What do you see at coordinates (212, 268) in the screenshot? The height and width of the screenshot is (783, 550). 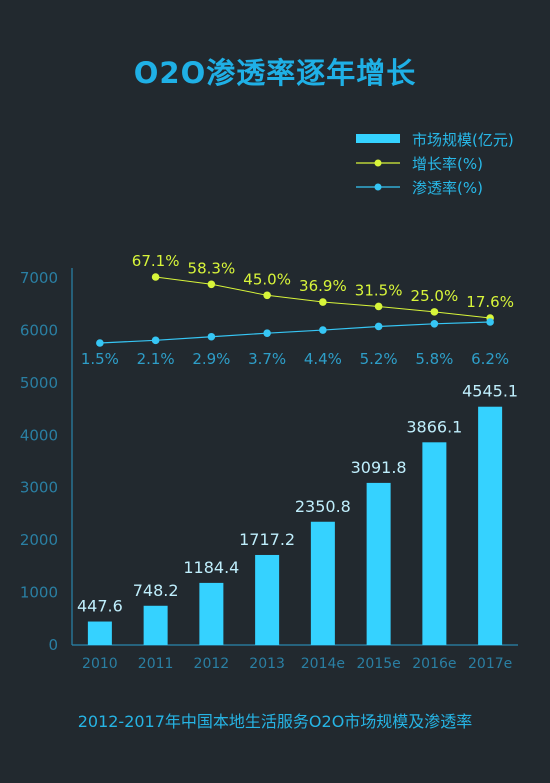 I see `growth-rate-label: 58.3%` at bounding box center [212, 268].